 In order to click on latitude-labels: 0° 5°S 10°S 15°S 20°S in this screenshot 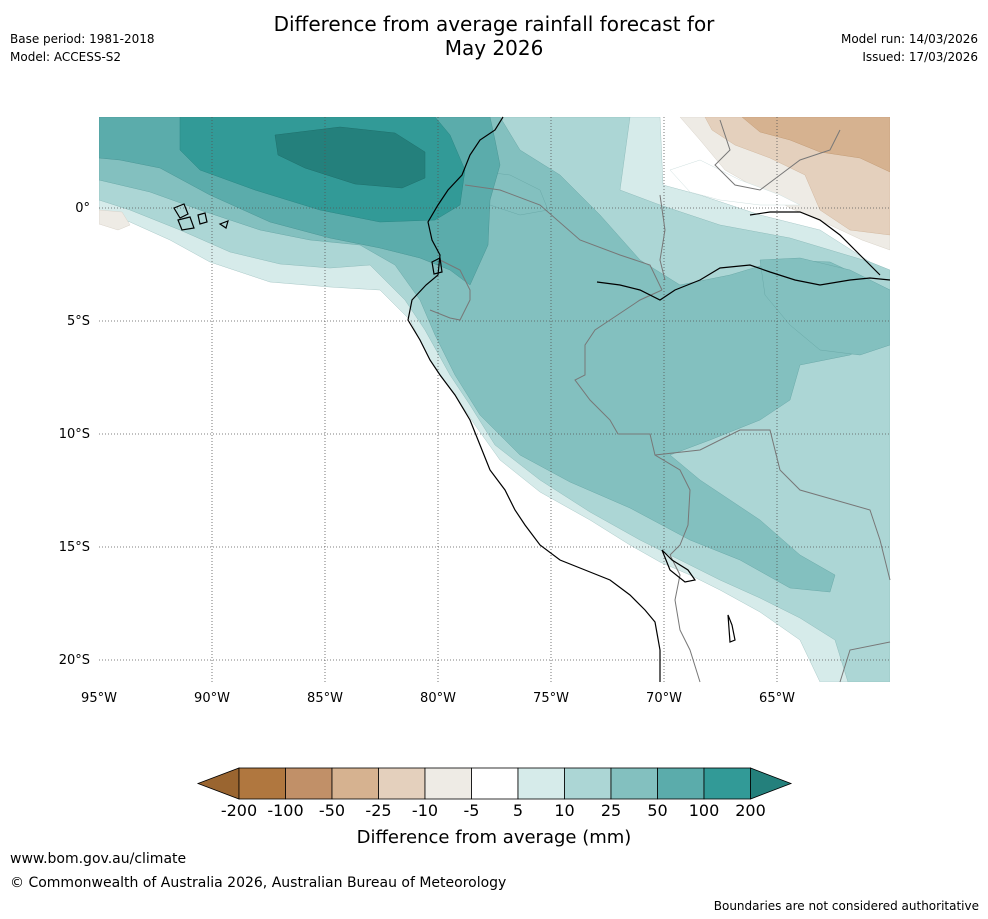, I will do `click(74, 434)`.